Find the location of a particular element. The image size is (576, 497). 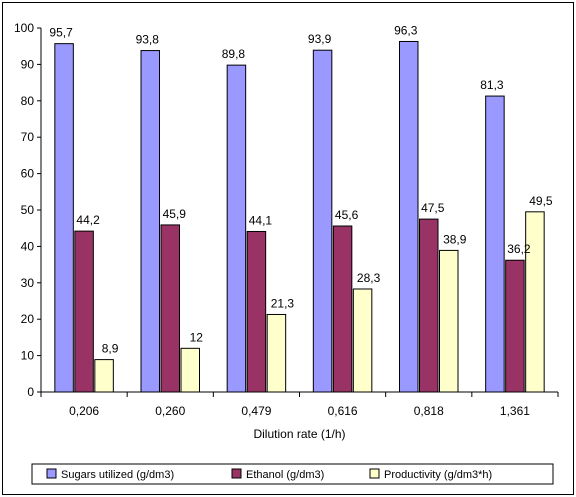

y-tick-label: 90 is located at coordinates (28, 64).